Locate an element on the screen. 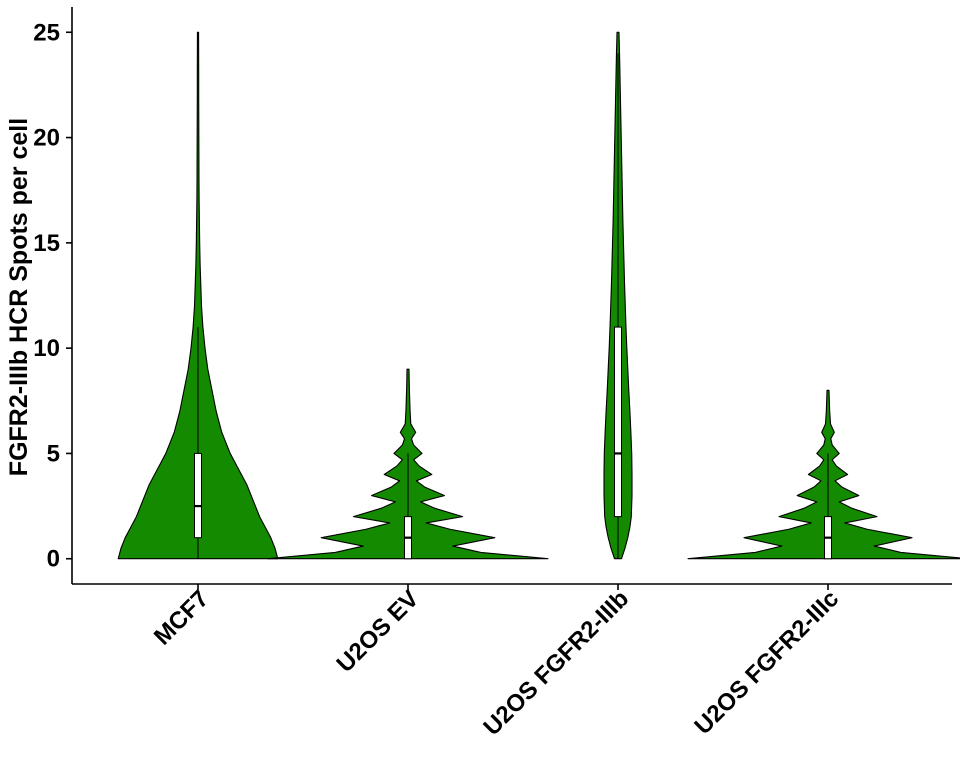  x-tick-label: U2OS EV is located at coordinates (378, 631).